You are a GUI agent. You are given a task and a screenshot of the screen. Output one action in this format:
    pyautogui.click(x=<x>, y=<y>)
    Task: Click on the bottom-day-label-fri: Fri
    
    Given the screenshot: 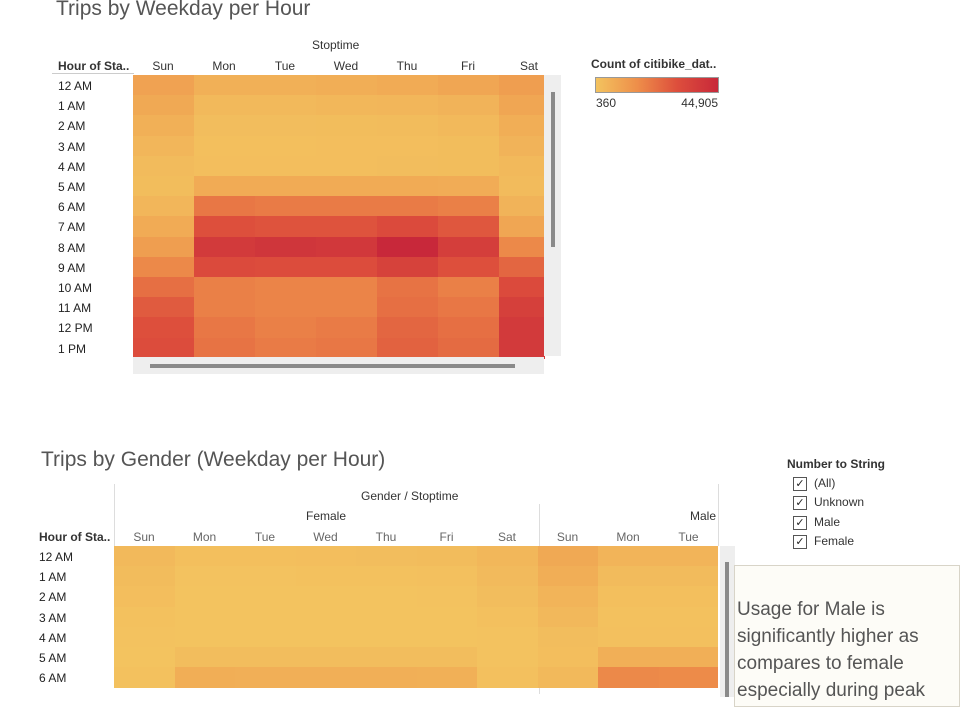 What is the action you would take?
    pyautogui.click(x=446, y=537)
    